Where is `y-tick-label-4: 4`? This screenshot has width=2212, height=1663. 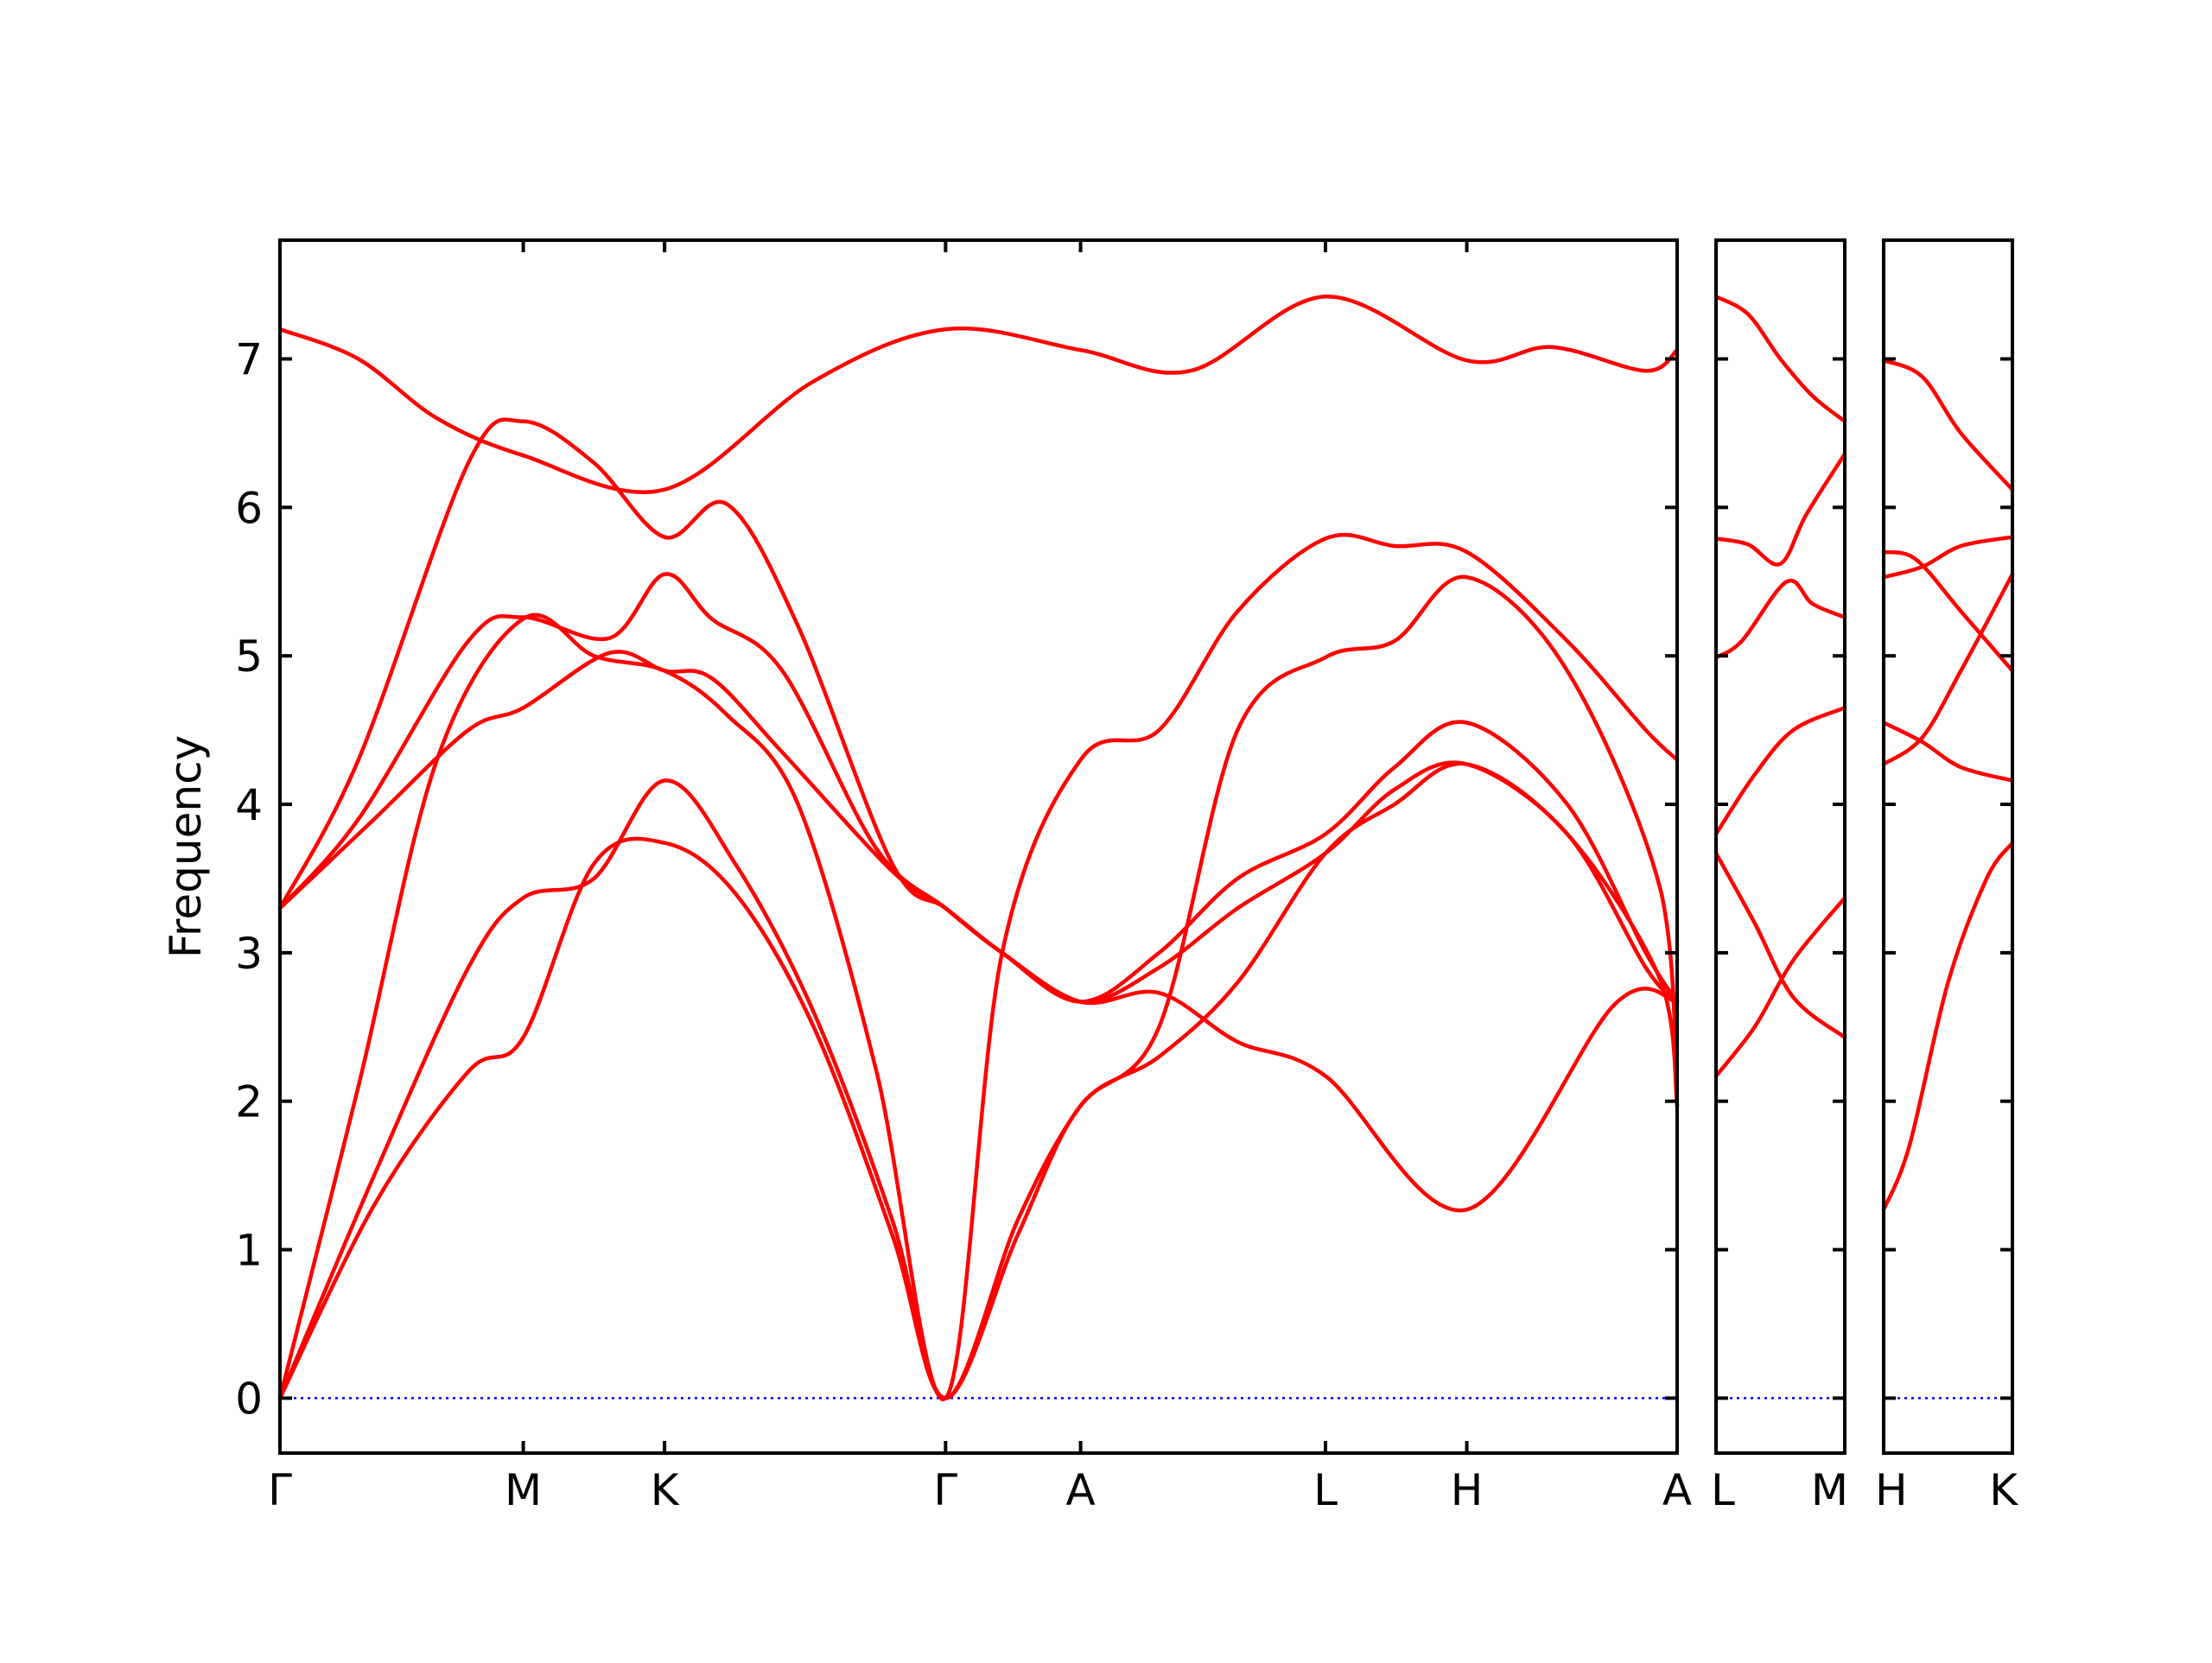 y-tick-label-4: 4 is located at coordinates (249, 805).